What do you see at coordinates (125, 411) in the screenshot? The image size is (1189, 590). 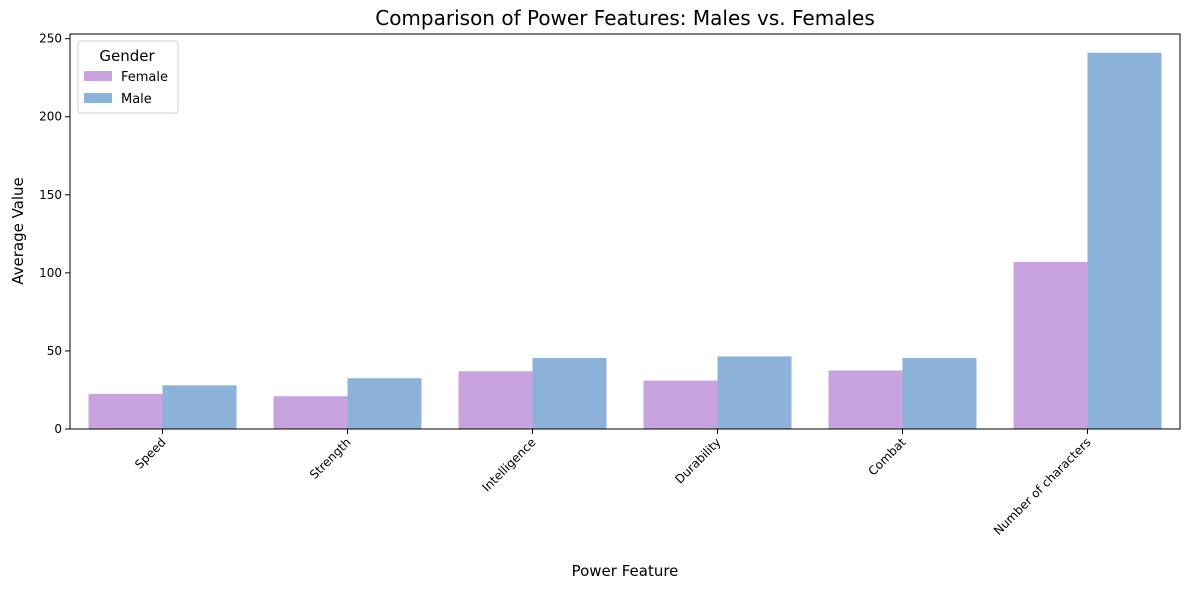 I see `bar-female-speed` at bounding box center [125, 411].